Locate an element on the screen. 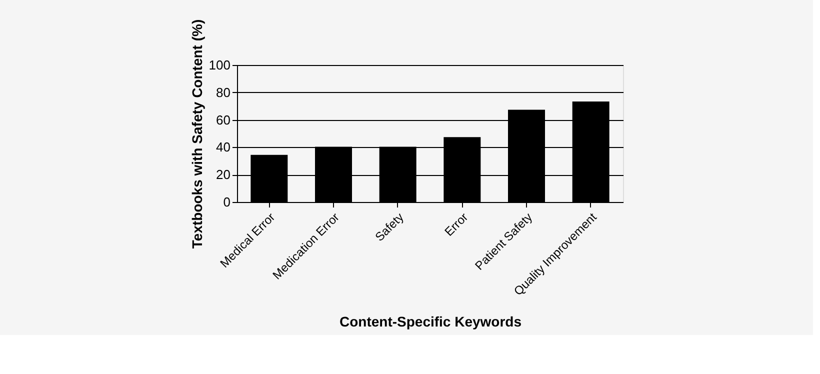 This screenshot has width=820, height=374. y-tick-label: 40 is located at coordinates (223, 147).